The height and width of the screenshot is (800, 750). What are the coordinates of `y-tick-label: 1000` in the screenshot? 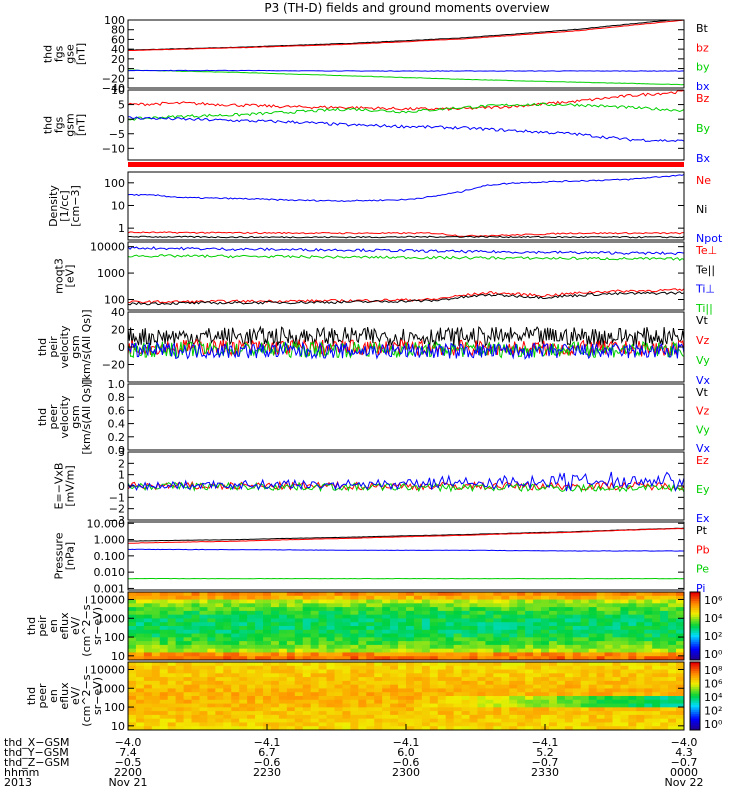 It's located at (111, 618).